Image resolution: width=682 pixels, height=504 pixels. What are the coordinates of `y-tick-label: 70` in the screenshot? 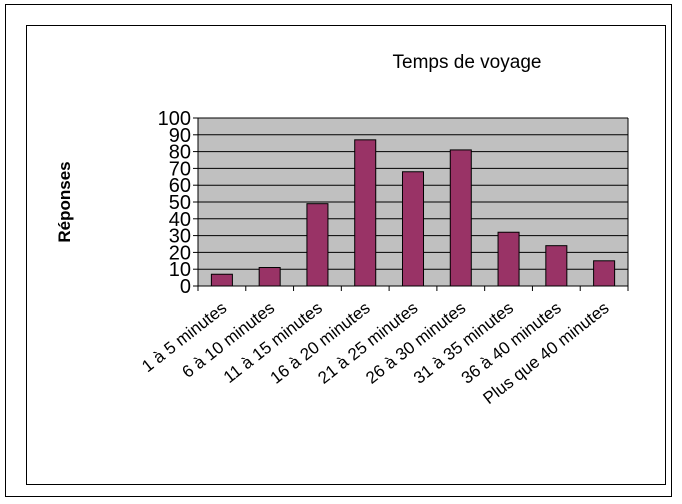 It's located at (180, 169).